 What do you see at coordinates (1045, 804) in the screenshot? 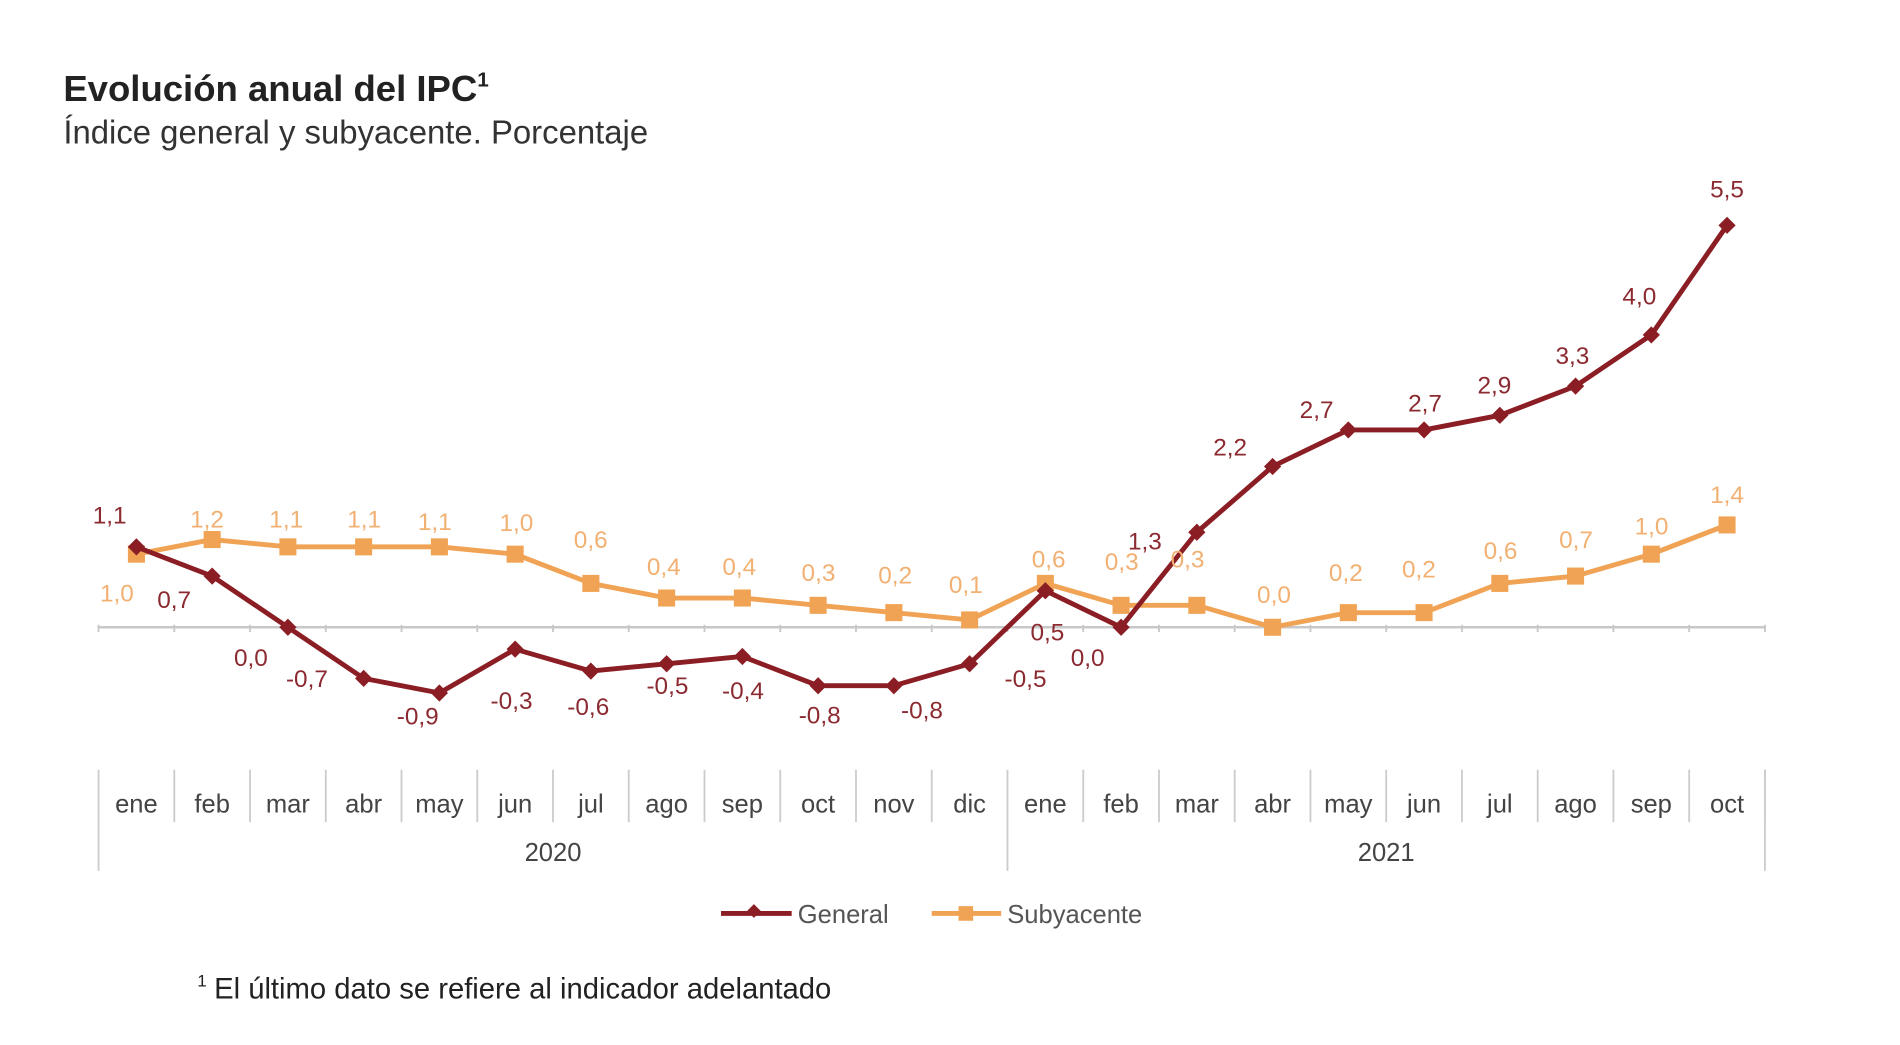
I see `category-label: ene` at bounding box center [1045, 804].